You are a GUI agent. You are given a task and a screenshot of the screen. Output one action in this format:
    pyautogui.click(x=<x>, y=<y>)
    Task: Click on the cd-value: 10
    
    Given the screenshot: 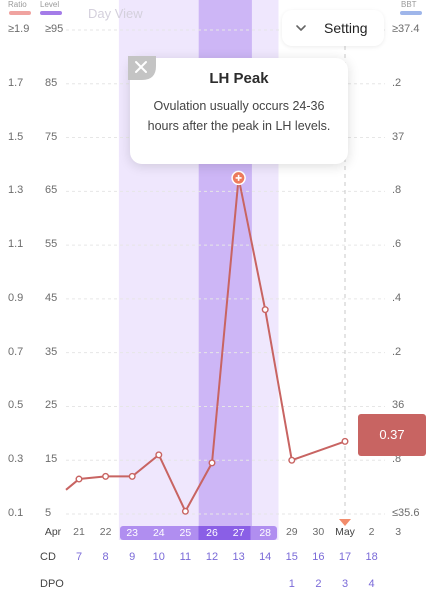 What is the action you would take?
    pyautogui.click(x=158, y=557)
    